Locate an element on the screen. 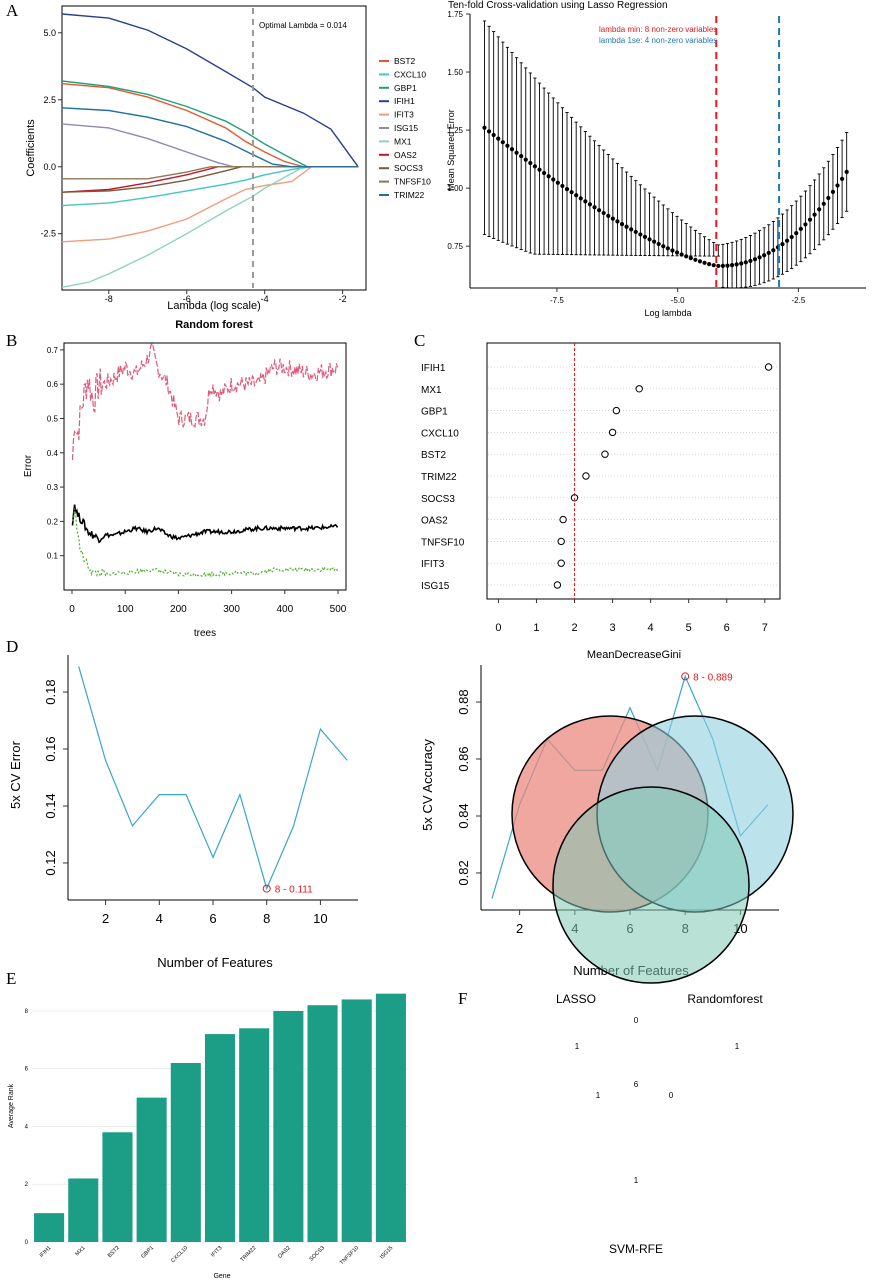 The height and width of the screenshot is (1280, 872). y-tick-label: 5.0 is located at coordinates (49, 33).